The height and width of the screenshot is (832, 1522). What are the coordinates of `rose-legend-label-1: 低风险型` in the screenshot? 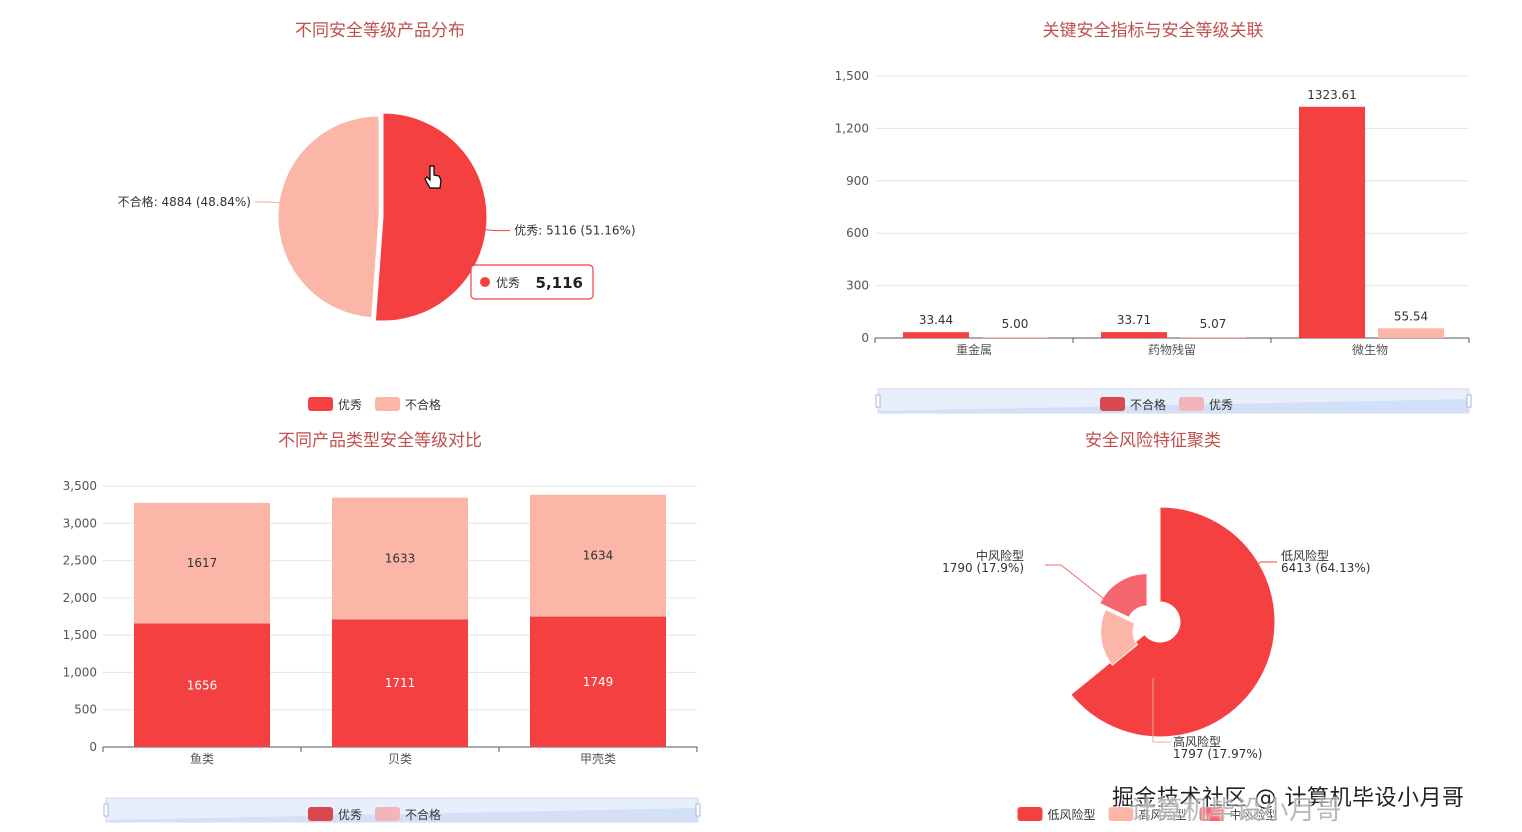 It's located at (1072, 814).